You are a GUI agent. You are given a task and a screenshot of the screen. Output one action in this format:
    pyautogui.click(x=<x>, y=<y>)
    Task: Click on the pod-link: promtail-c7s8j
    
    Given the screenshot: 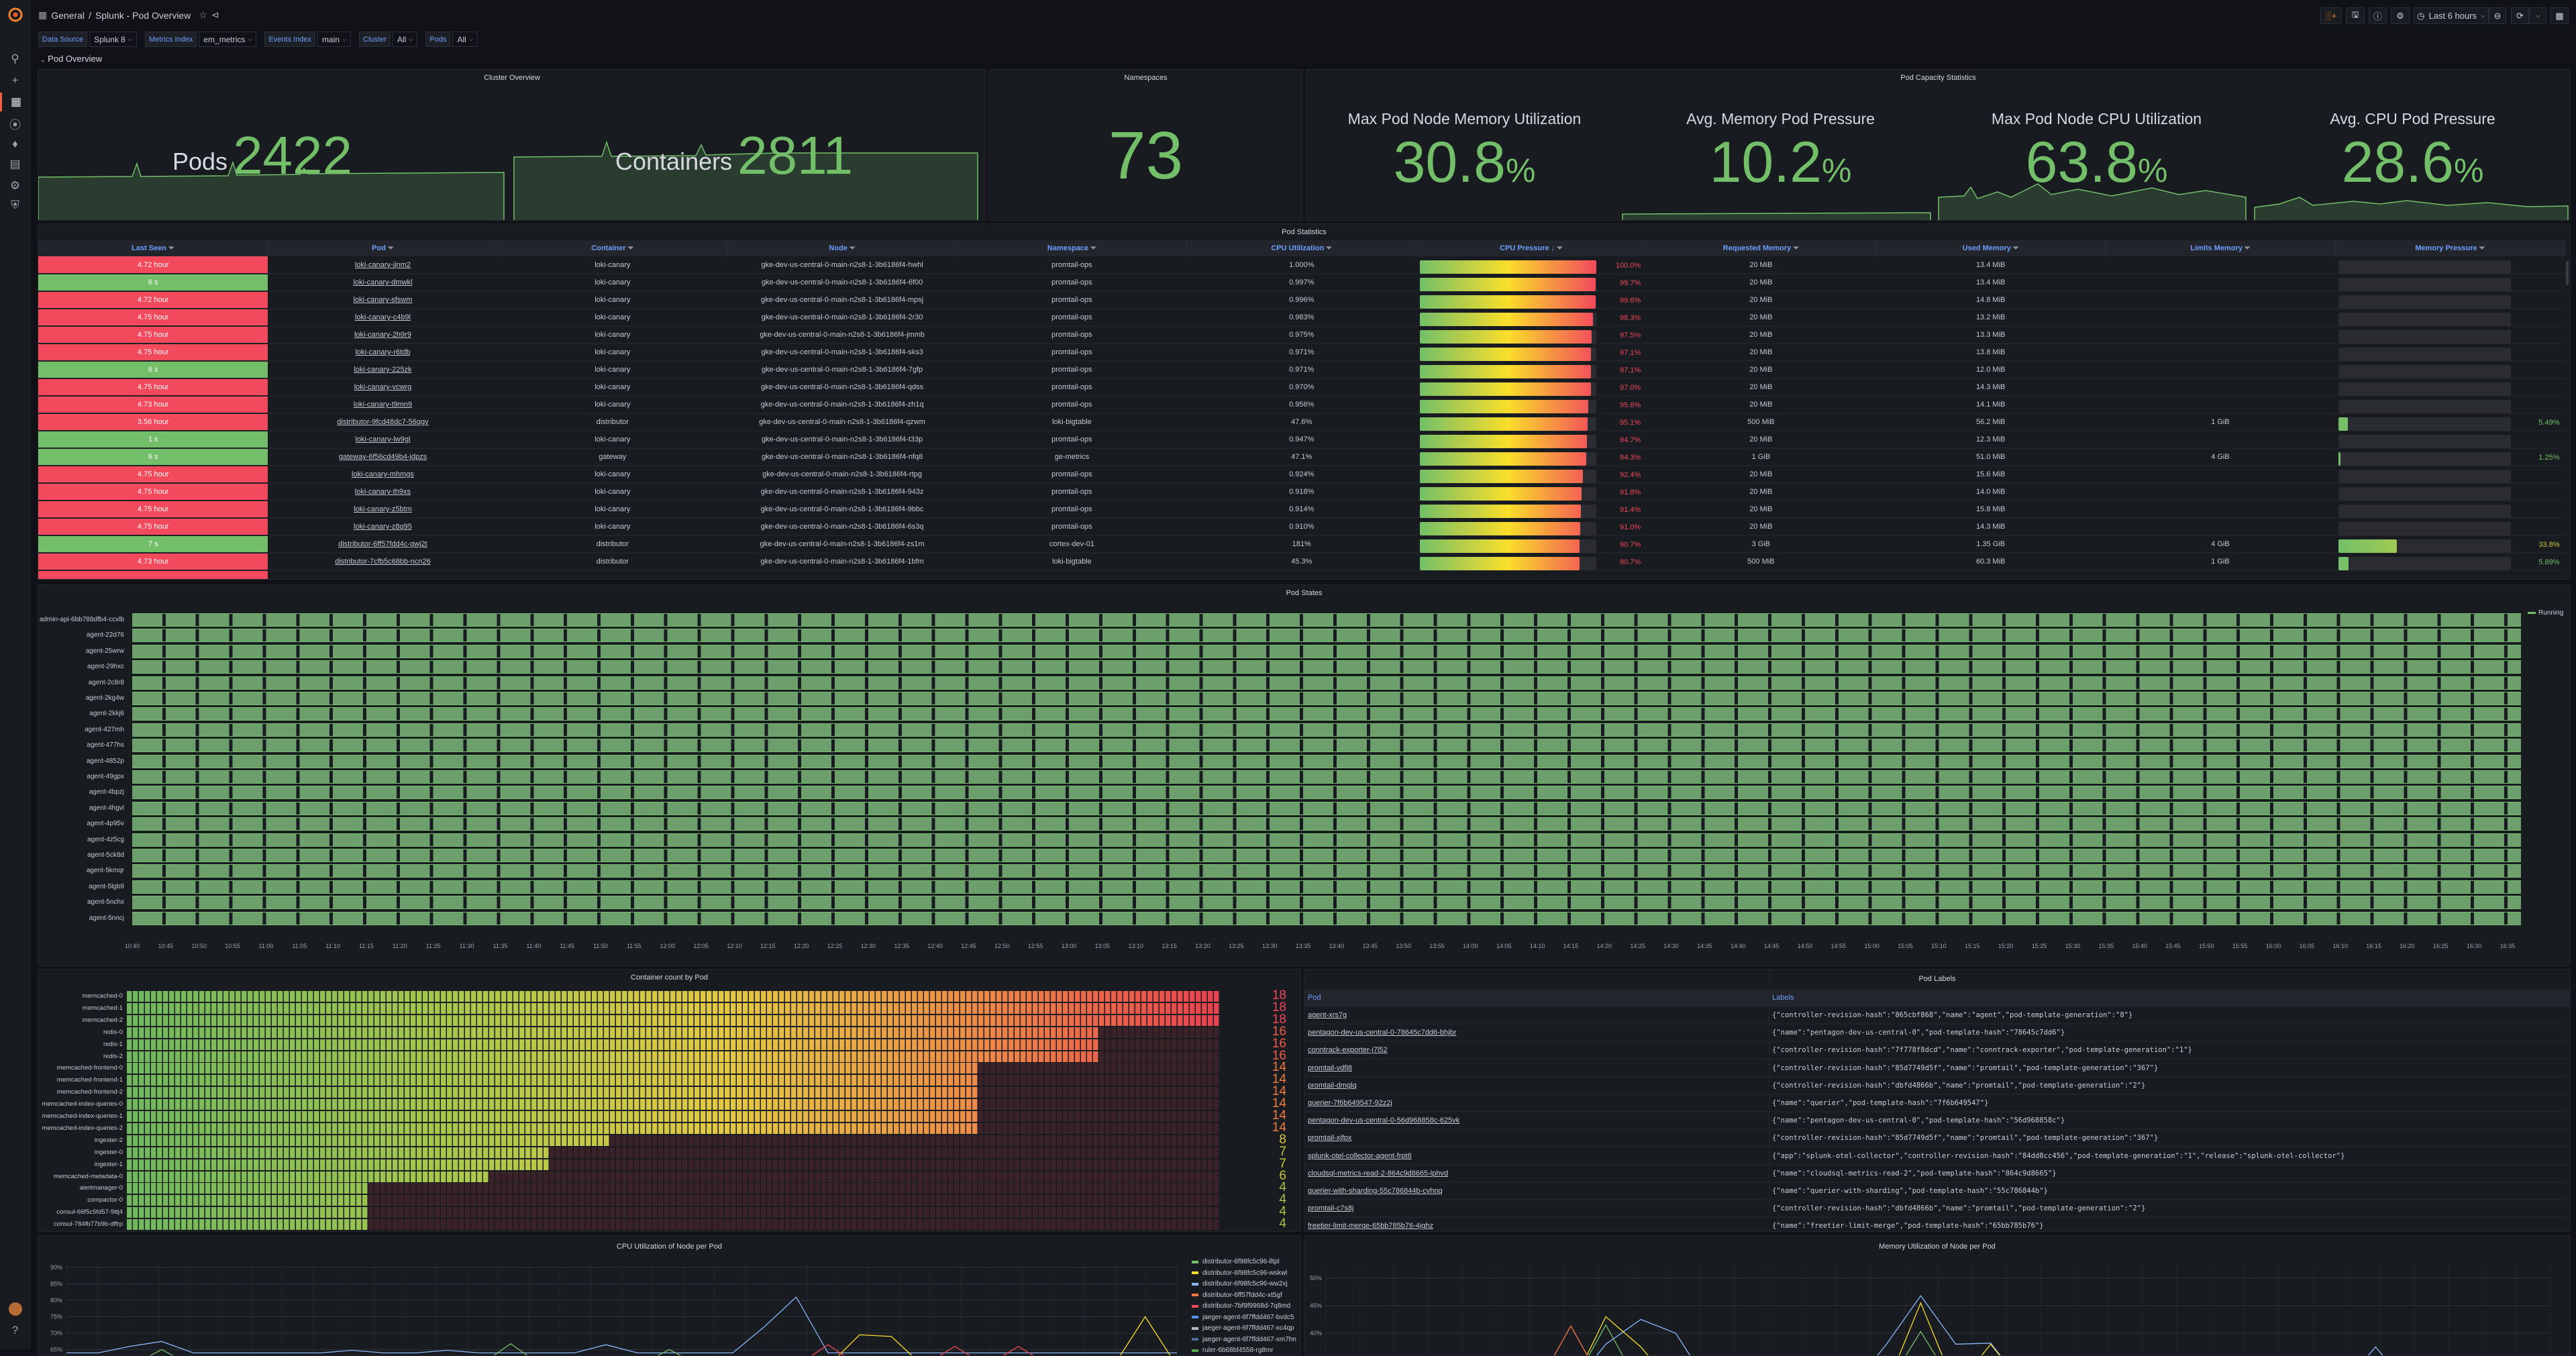 What is the action you would take?
    pyautogui.click(x=1330, y=1208)
    